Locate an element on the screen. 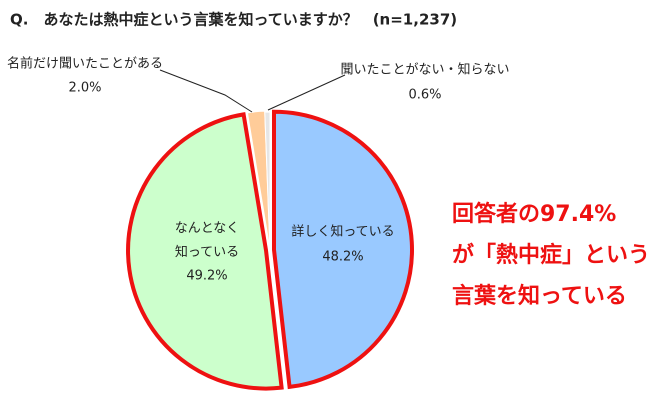 The width and height of the screenshot is (650, 407). slice-label: 聞いたことがない・知らない is located at coordinates (424, 70).